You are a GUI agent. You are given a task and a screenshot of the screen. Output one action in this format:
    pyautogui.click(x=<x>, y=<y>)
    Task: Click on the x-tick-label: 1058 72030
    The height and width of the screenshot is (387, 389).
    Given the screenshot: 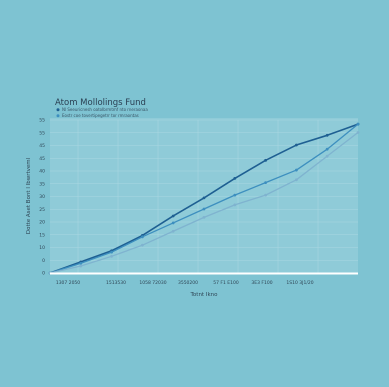 What is the action you would take?
    pyautogui.click(x=152, y=283)
    